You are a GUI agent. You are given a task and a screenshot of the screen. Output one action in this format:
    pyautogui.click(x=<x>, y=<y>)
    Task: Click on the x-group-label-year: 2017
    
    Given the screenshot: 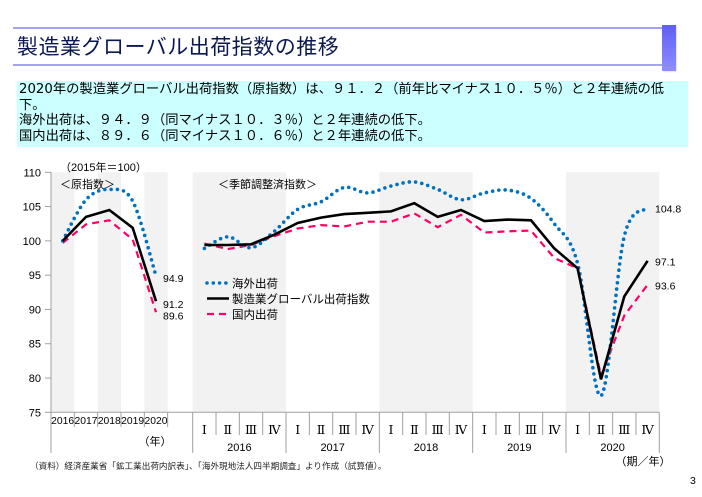 What is the action you would take?
    pyautogui.click(x=332, y=448)
    